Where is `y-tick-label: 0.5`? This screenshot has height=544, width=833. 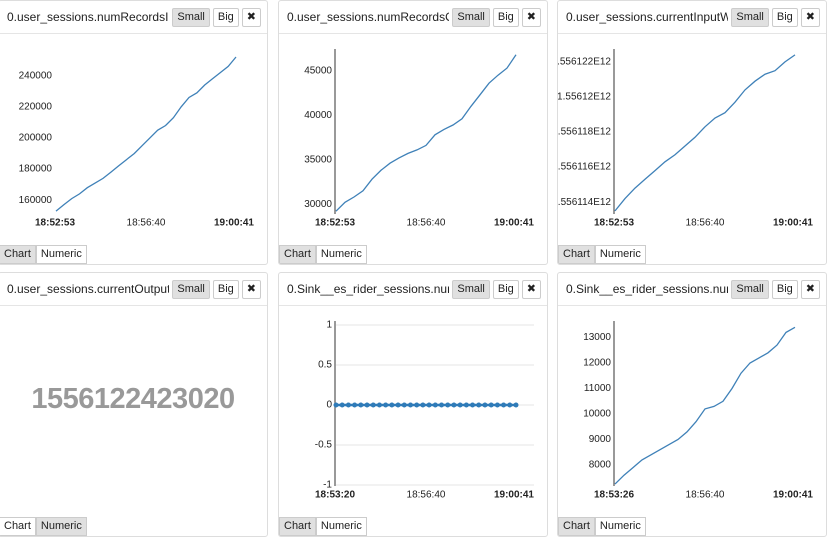 y-tick-label: 0.5 is located at coordinates (325, 365).